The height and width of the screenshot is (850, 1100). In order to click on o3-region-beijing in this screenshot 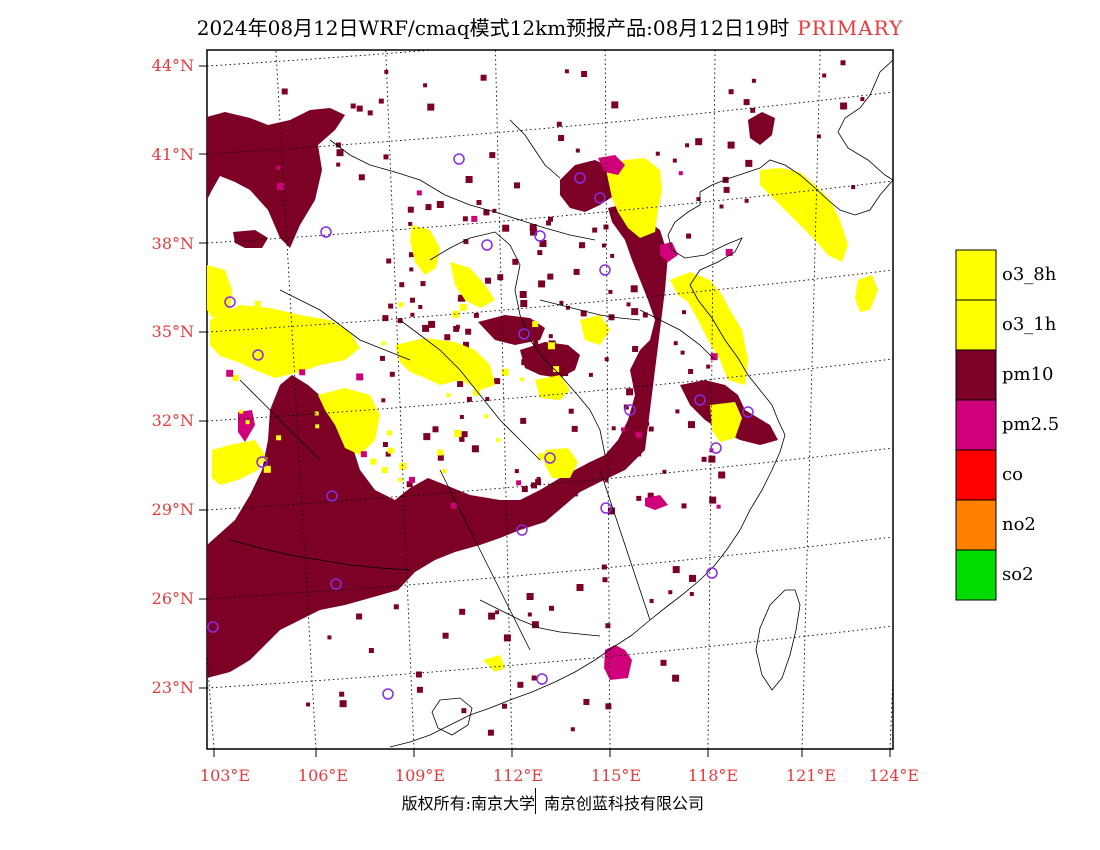, I will do `click(633, 198)`.